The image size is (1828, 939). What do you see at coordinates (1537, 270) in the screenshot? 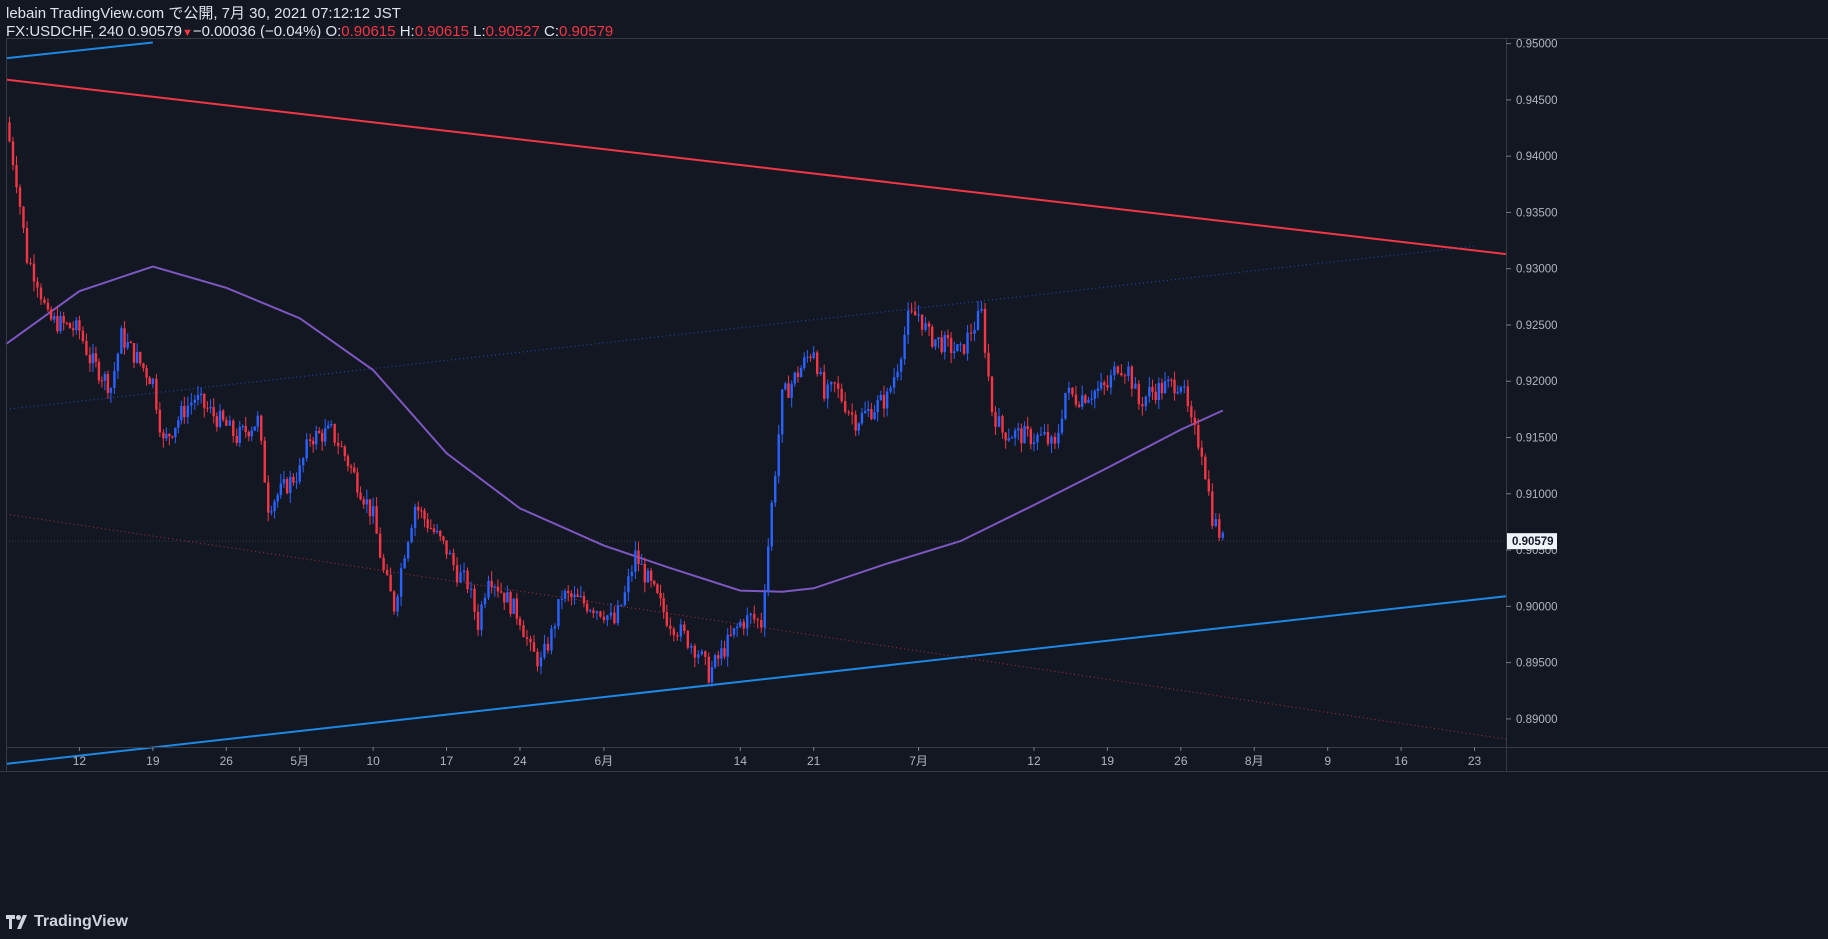
I see `price-tick-label: 0.93000` at bounding box center [1537, 270].